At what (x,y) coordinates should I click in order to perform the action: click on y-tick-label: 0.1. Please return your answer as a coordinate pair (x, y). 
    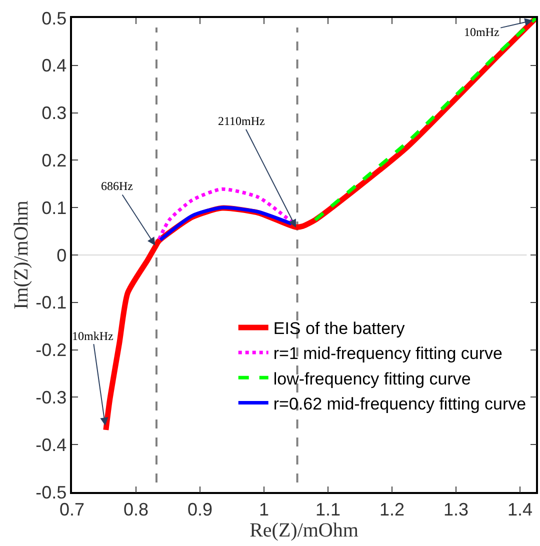
    Looking at the image, I should click on (54, 208).